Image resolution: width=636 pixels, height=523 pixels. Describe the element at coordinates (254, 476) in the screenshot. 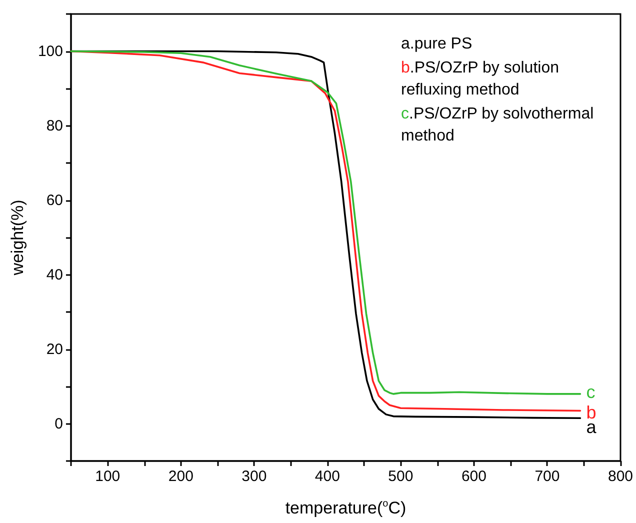

I see `x-tick-label: 300` at that location.